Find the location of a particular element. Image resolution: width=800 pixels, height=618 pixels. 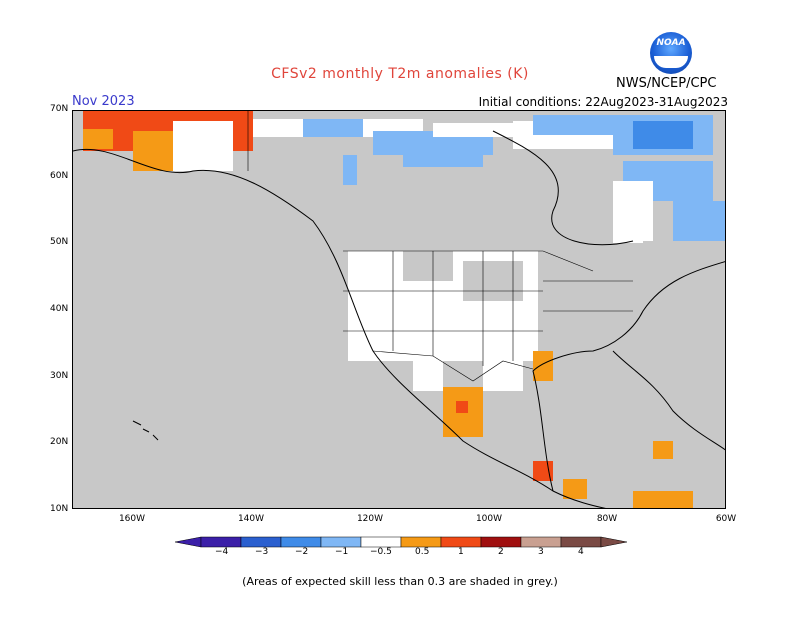

lat-label-70n: 70N is located at coordinates (59, 109).